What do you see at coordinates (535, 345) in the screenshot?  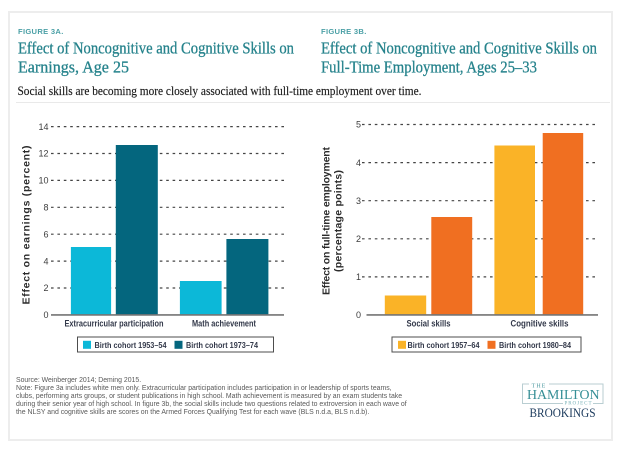 I see `svg-text: Birth cohort 1980–84` at bounding box center [535, 345].